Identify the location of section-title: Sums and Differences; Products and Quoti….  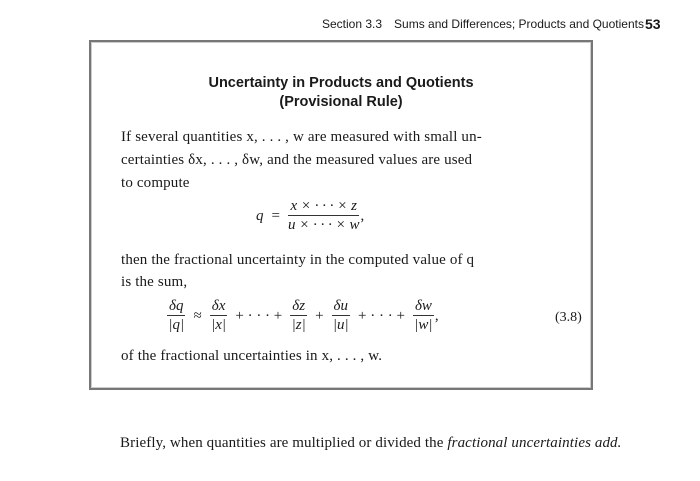
(519, 24).